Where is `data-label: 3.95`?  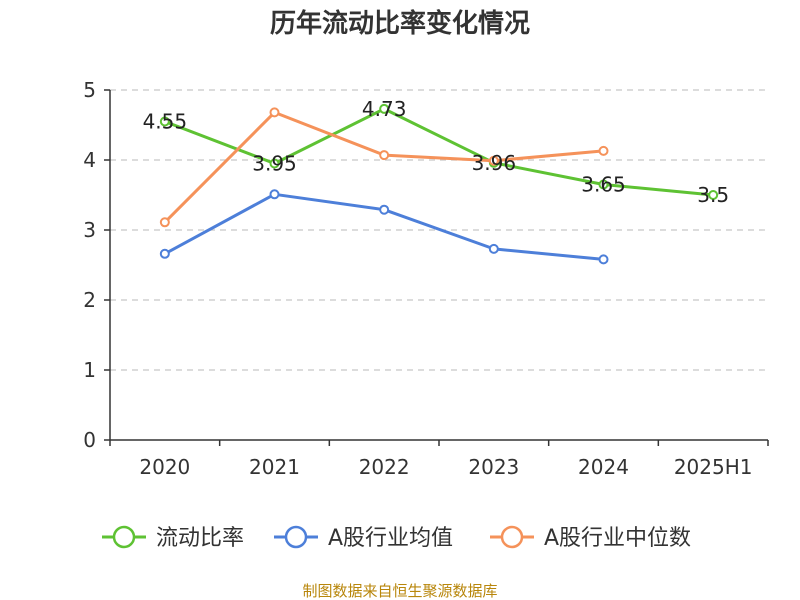 data-label: 3.95 is located at coordinates (274, 164).